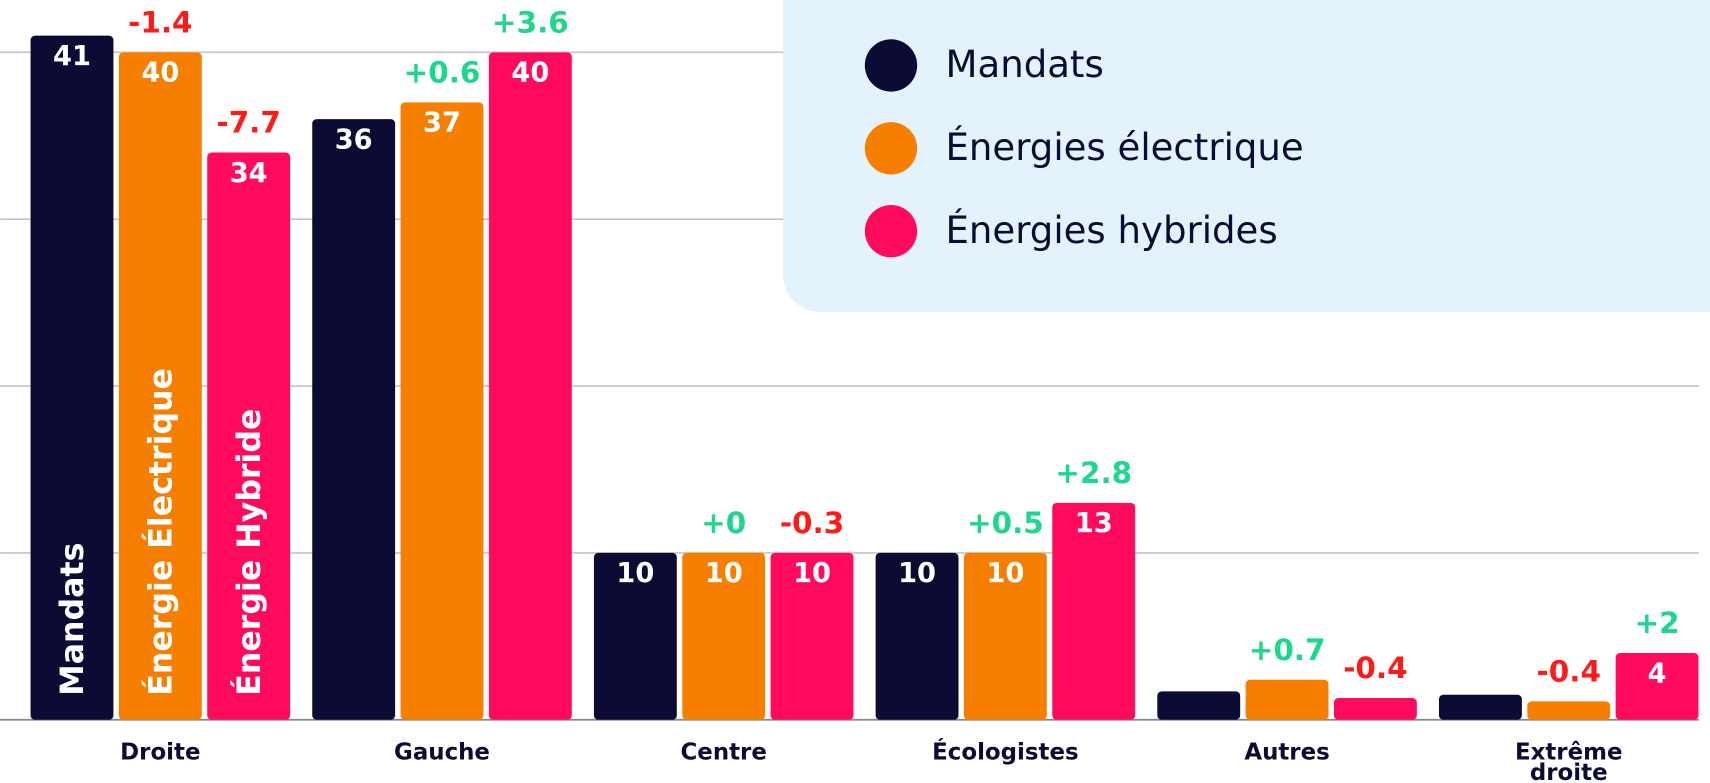 The height and width of the screenshot is (783, 1710). Describe the element at coordinates (1657, 673) in the screenshot. I see `value-label: 4` at that location.